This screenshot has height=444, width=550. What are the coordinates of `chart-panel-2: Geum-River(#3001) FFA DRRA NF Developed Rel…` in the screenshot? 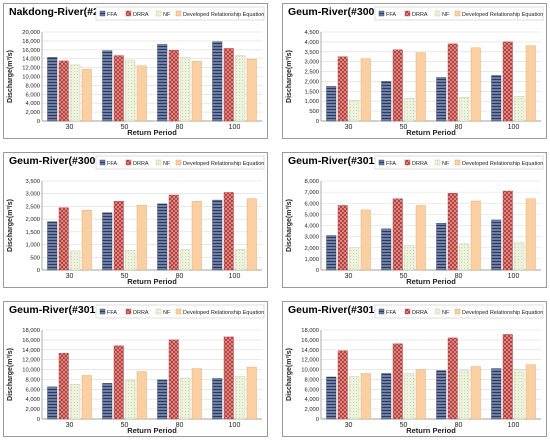 It's located at (414, 71).